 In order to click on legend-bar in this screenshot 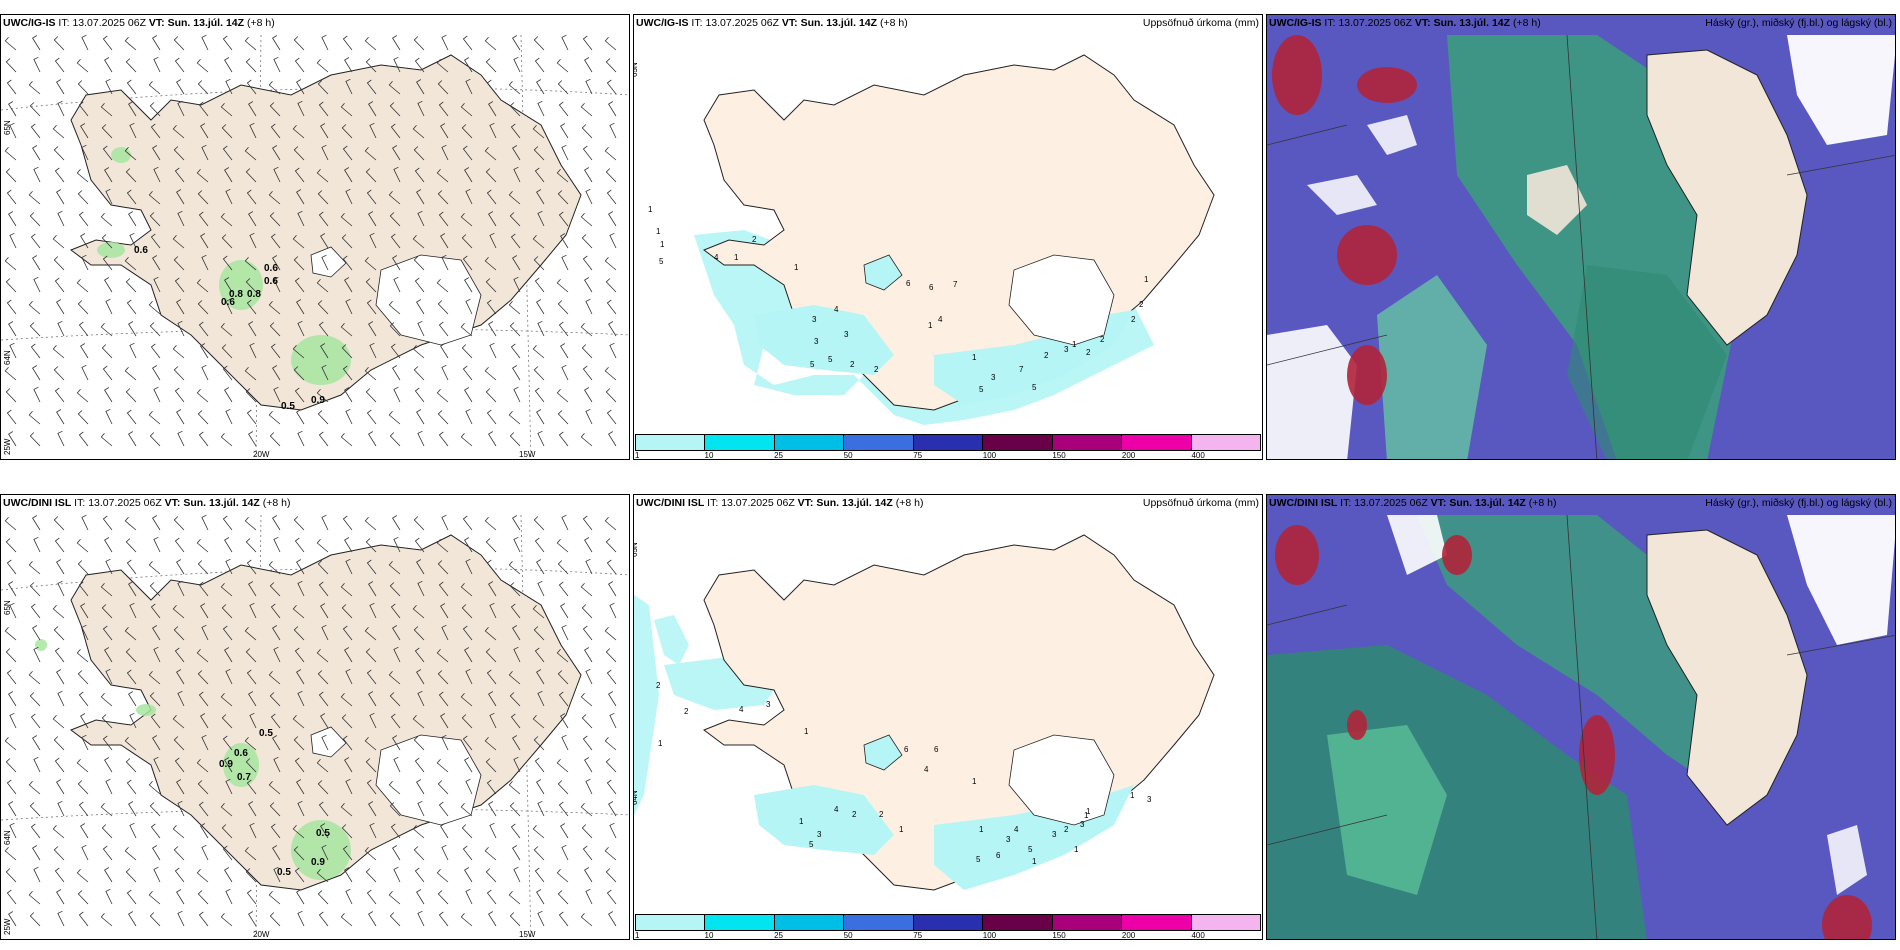, I will do `click(948, 922)`.